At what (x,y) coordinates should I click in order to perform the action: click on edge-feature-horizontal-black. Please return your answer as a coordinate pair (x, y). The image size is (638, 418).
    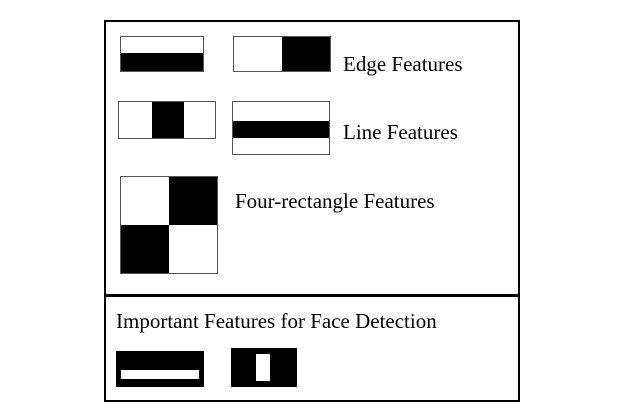
    Looking at the image, I should click on (162, 62).